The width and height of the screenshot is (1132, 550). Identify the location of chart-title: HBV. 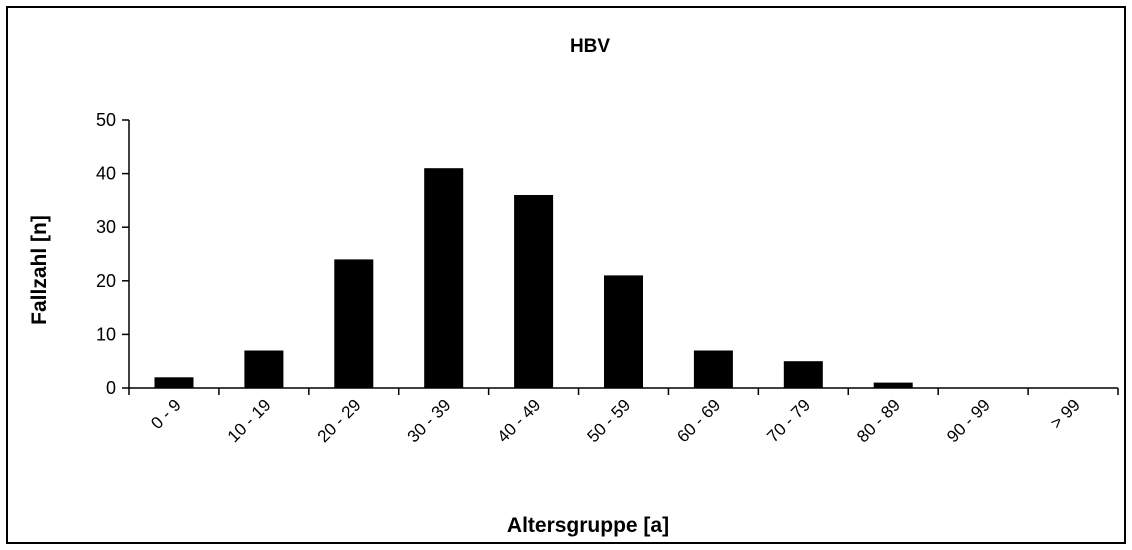
(590, 46).